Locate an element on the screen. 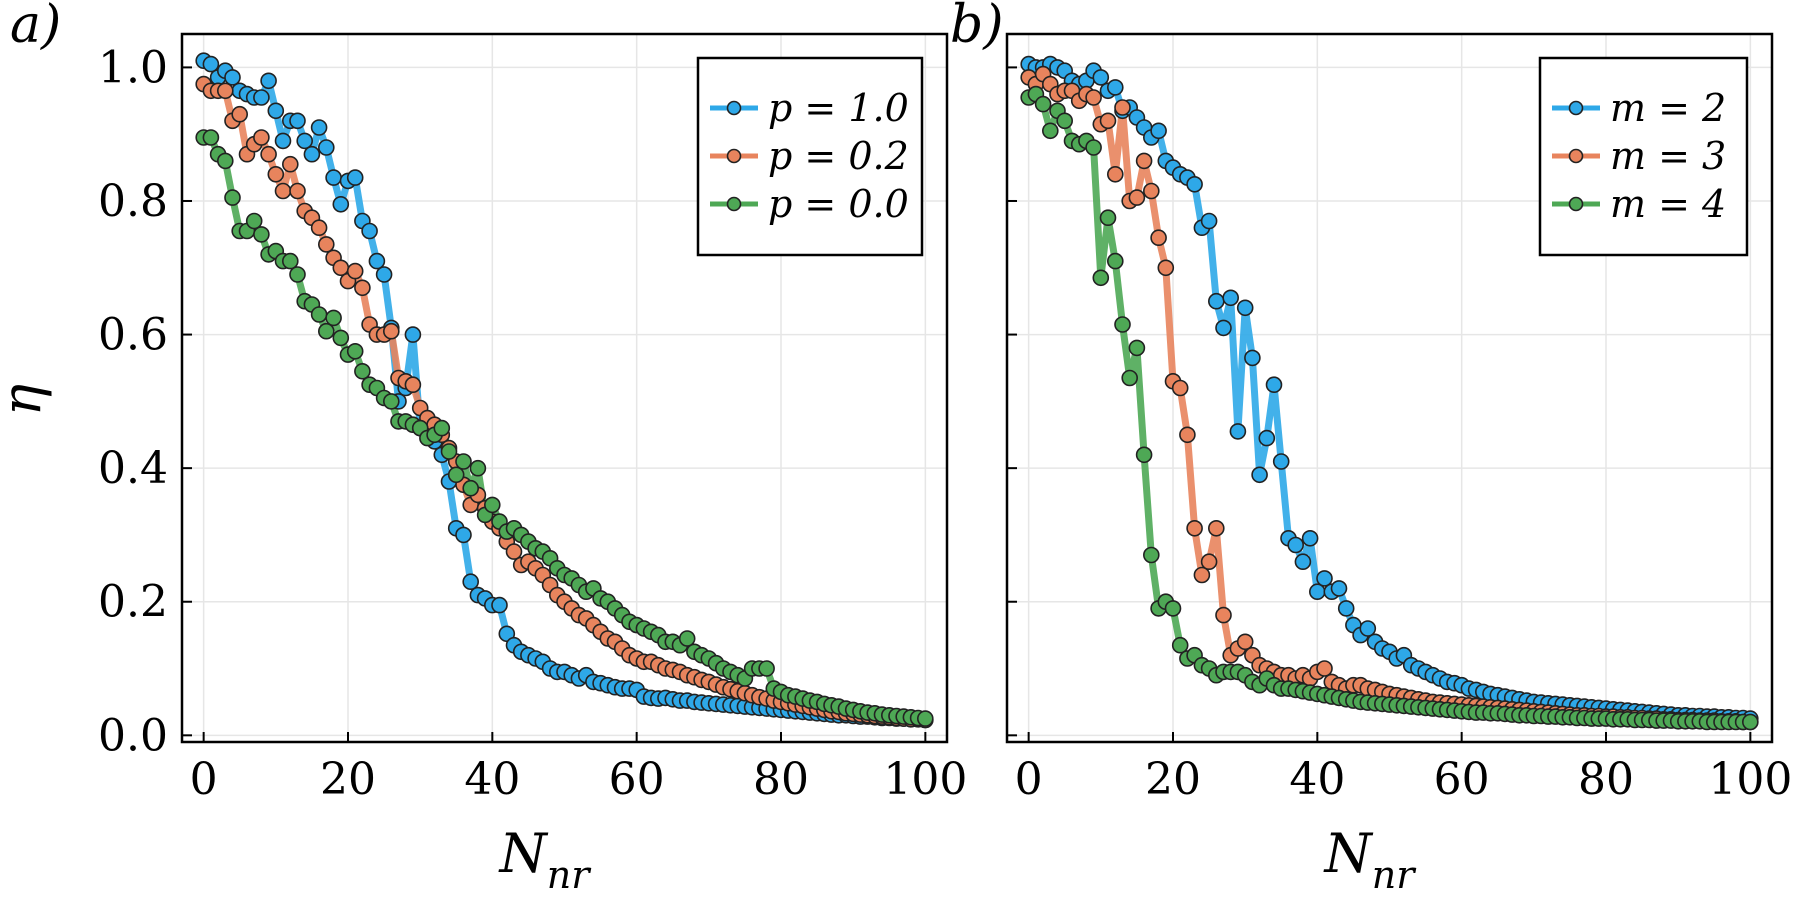  y-tick-label: 0.6 is located at coordinates (133, 335).